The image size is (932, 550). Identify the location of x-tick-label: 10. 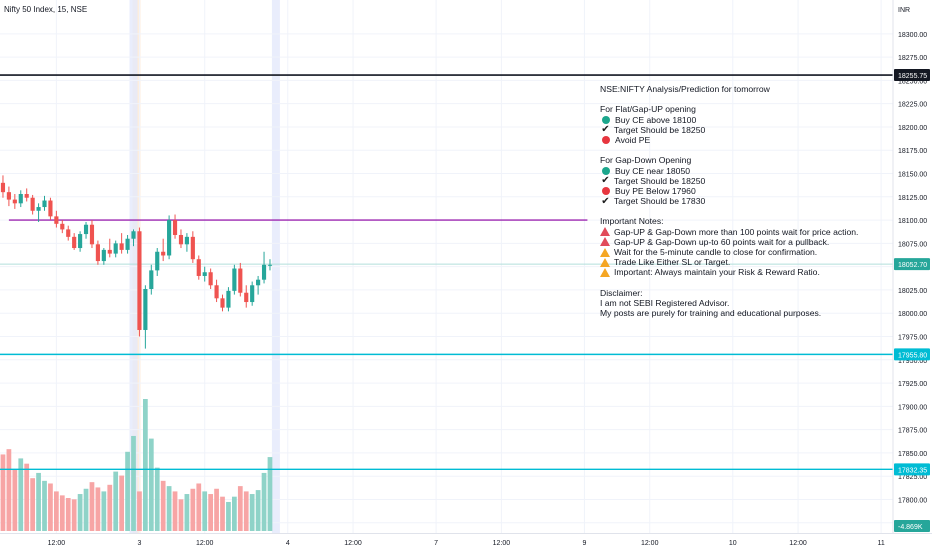
(733, 543).